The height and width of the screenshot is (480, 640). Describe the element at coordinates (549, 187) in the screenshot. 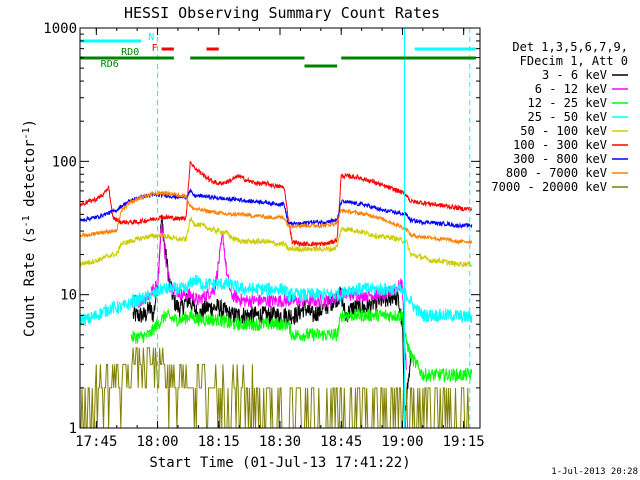

I see `legend-label-8: 7000 - 20000 keV` at that location.